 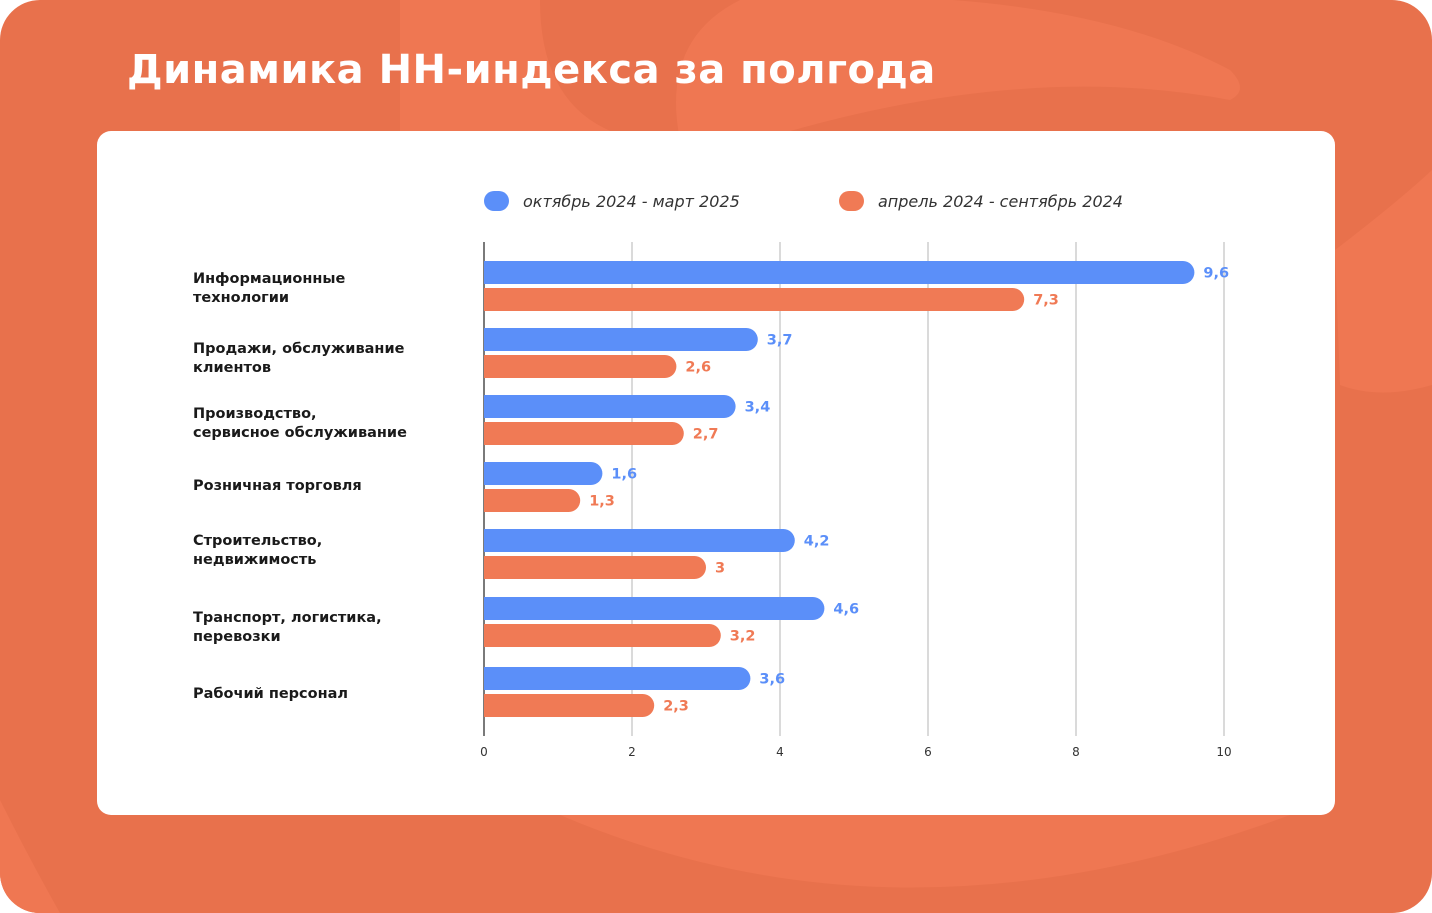 What do you see at coordinates (780, 341) in the screenshot?
I see `bar-value-label: 3,7` at bounding box center [780, 341].